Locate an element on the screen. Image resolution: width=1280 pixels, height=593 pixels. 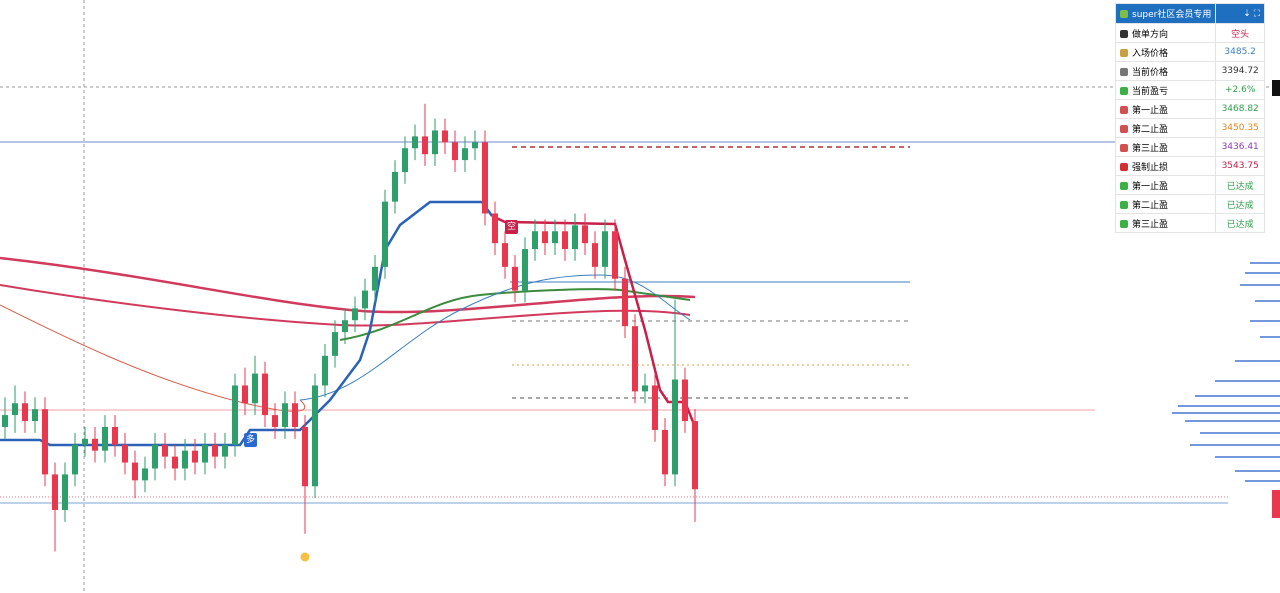
panel-controls: ⇣ ⛶ is located at coordinates (1240, 13).